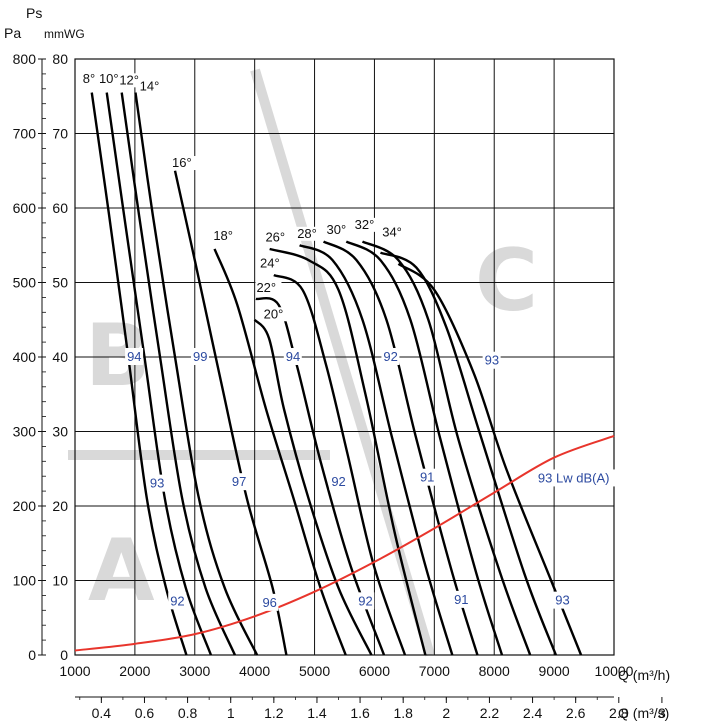 The height and width of the screenshot is (727, 712). I want to click on lw-label: 93 Lw dB(A), so click(574, 477).